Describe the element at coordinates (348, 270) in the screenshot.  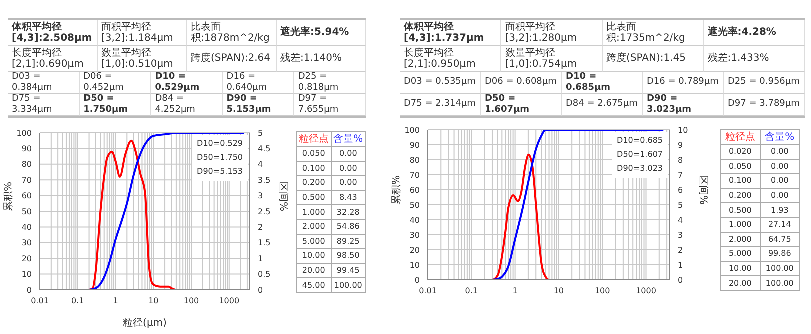
I see `text: 99.45` at that location.